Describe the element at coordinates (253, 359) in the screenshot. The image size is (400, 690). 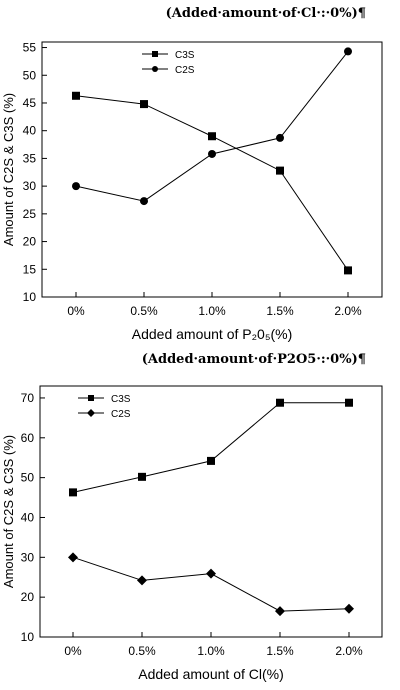
I see `chart-caption-bottom: (Added·amount·of·P2O5·:·0%)¶` at that location.